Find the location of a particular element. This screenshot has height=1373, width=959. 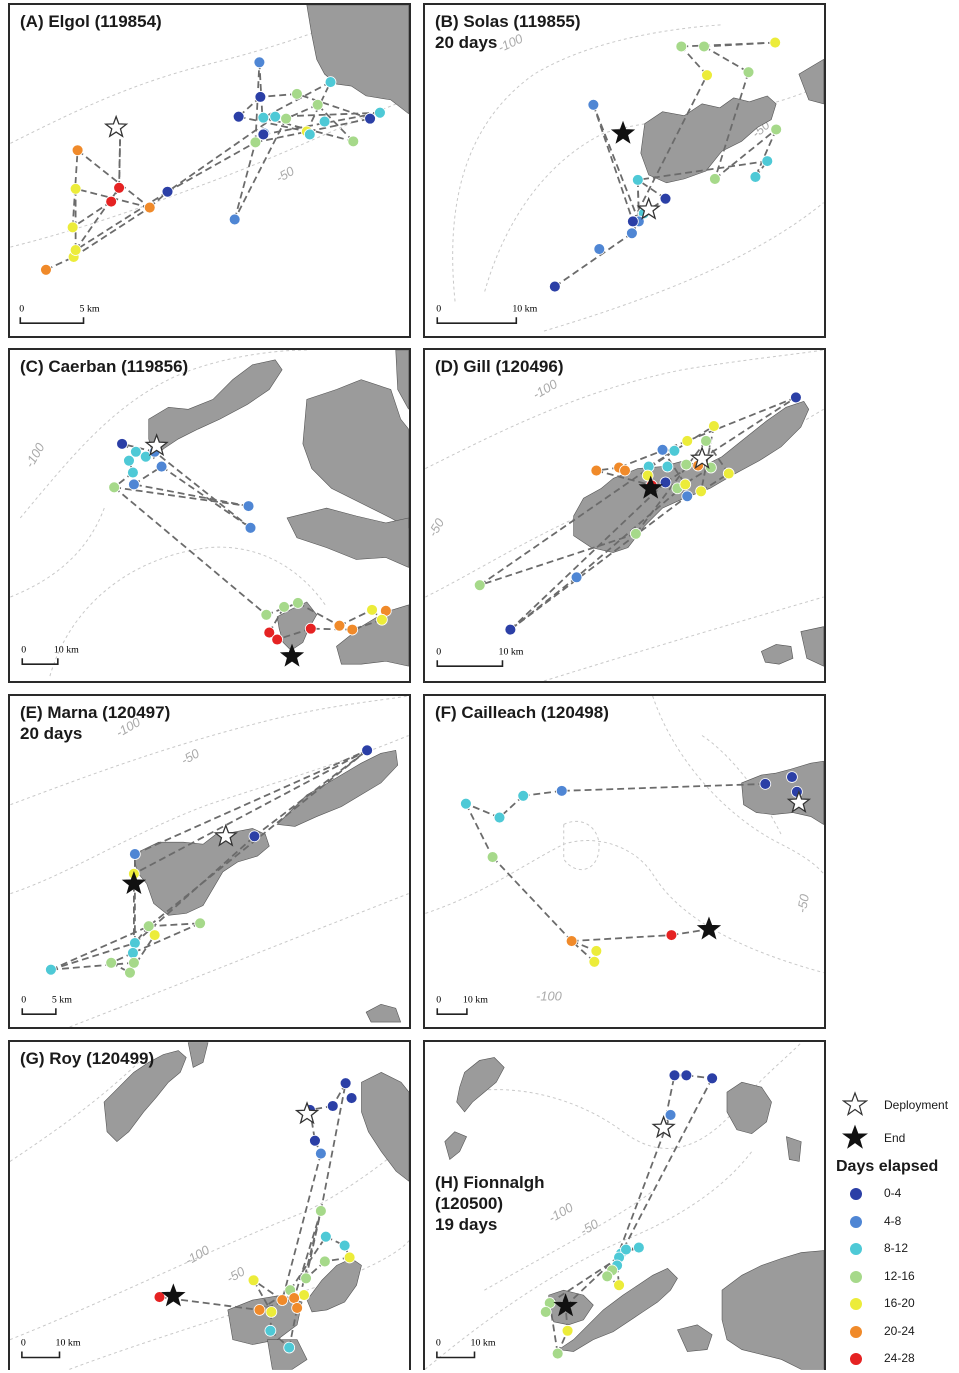

scale-bar is located at coordinates (477, 320).